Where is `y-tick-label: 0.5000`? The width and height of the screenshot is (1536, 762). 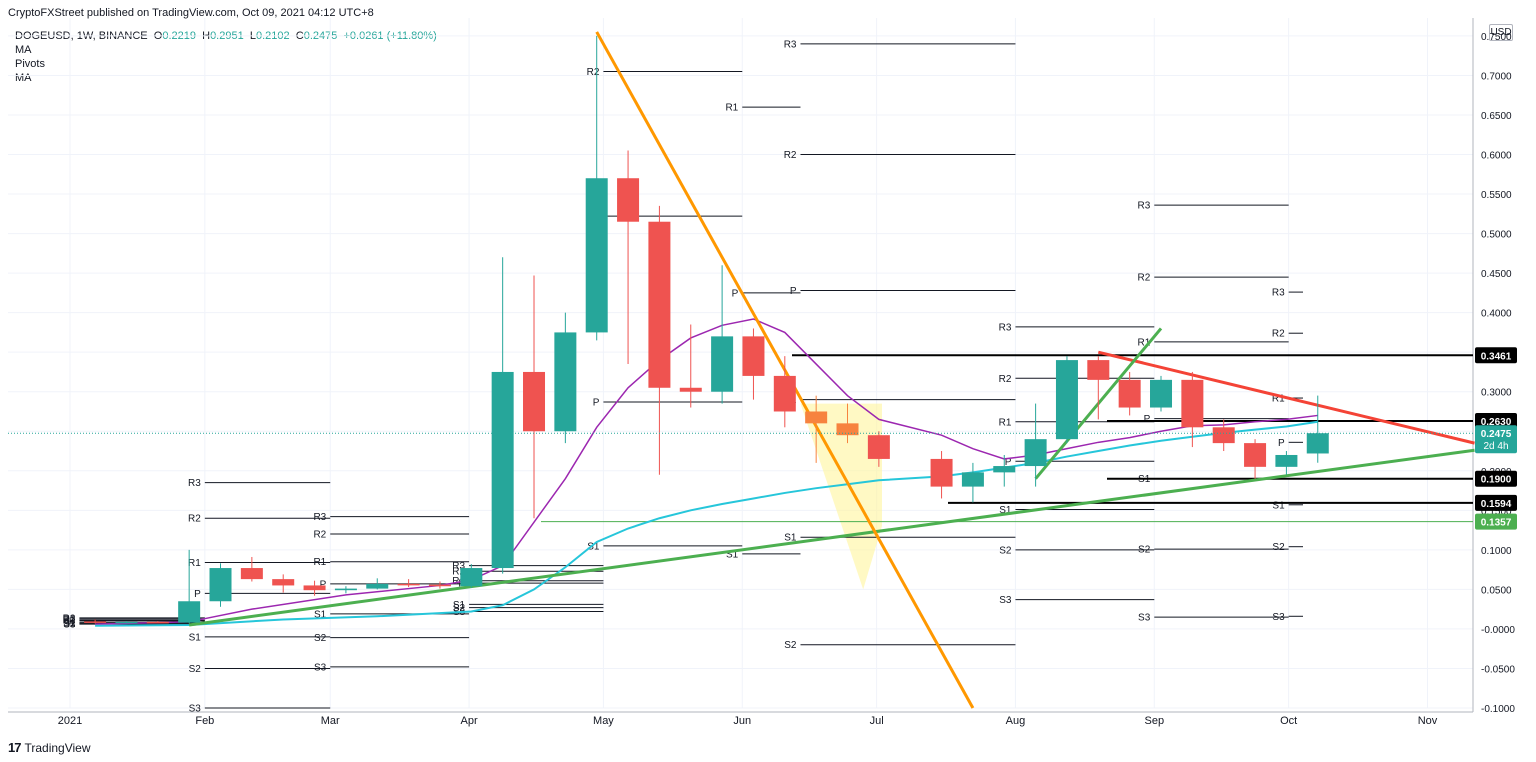
y-tick-label: 0.5000 is located at coordinates (1496, 235).